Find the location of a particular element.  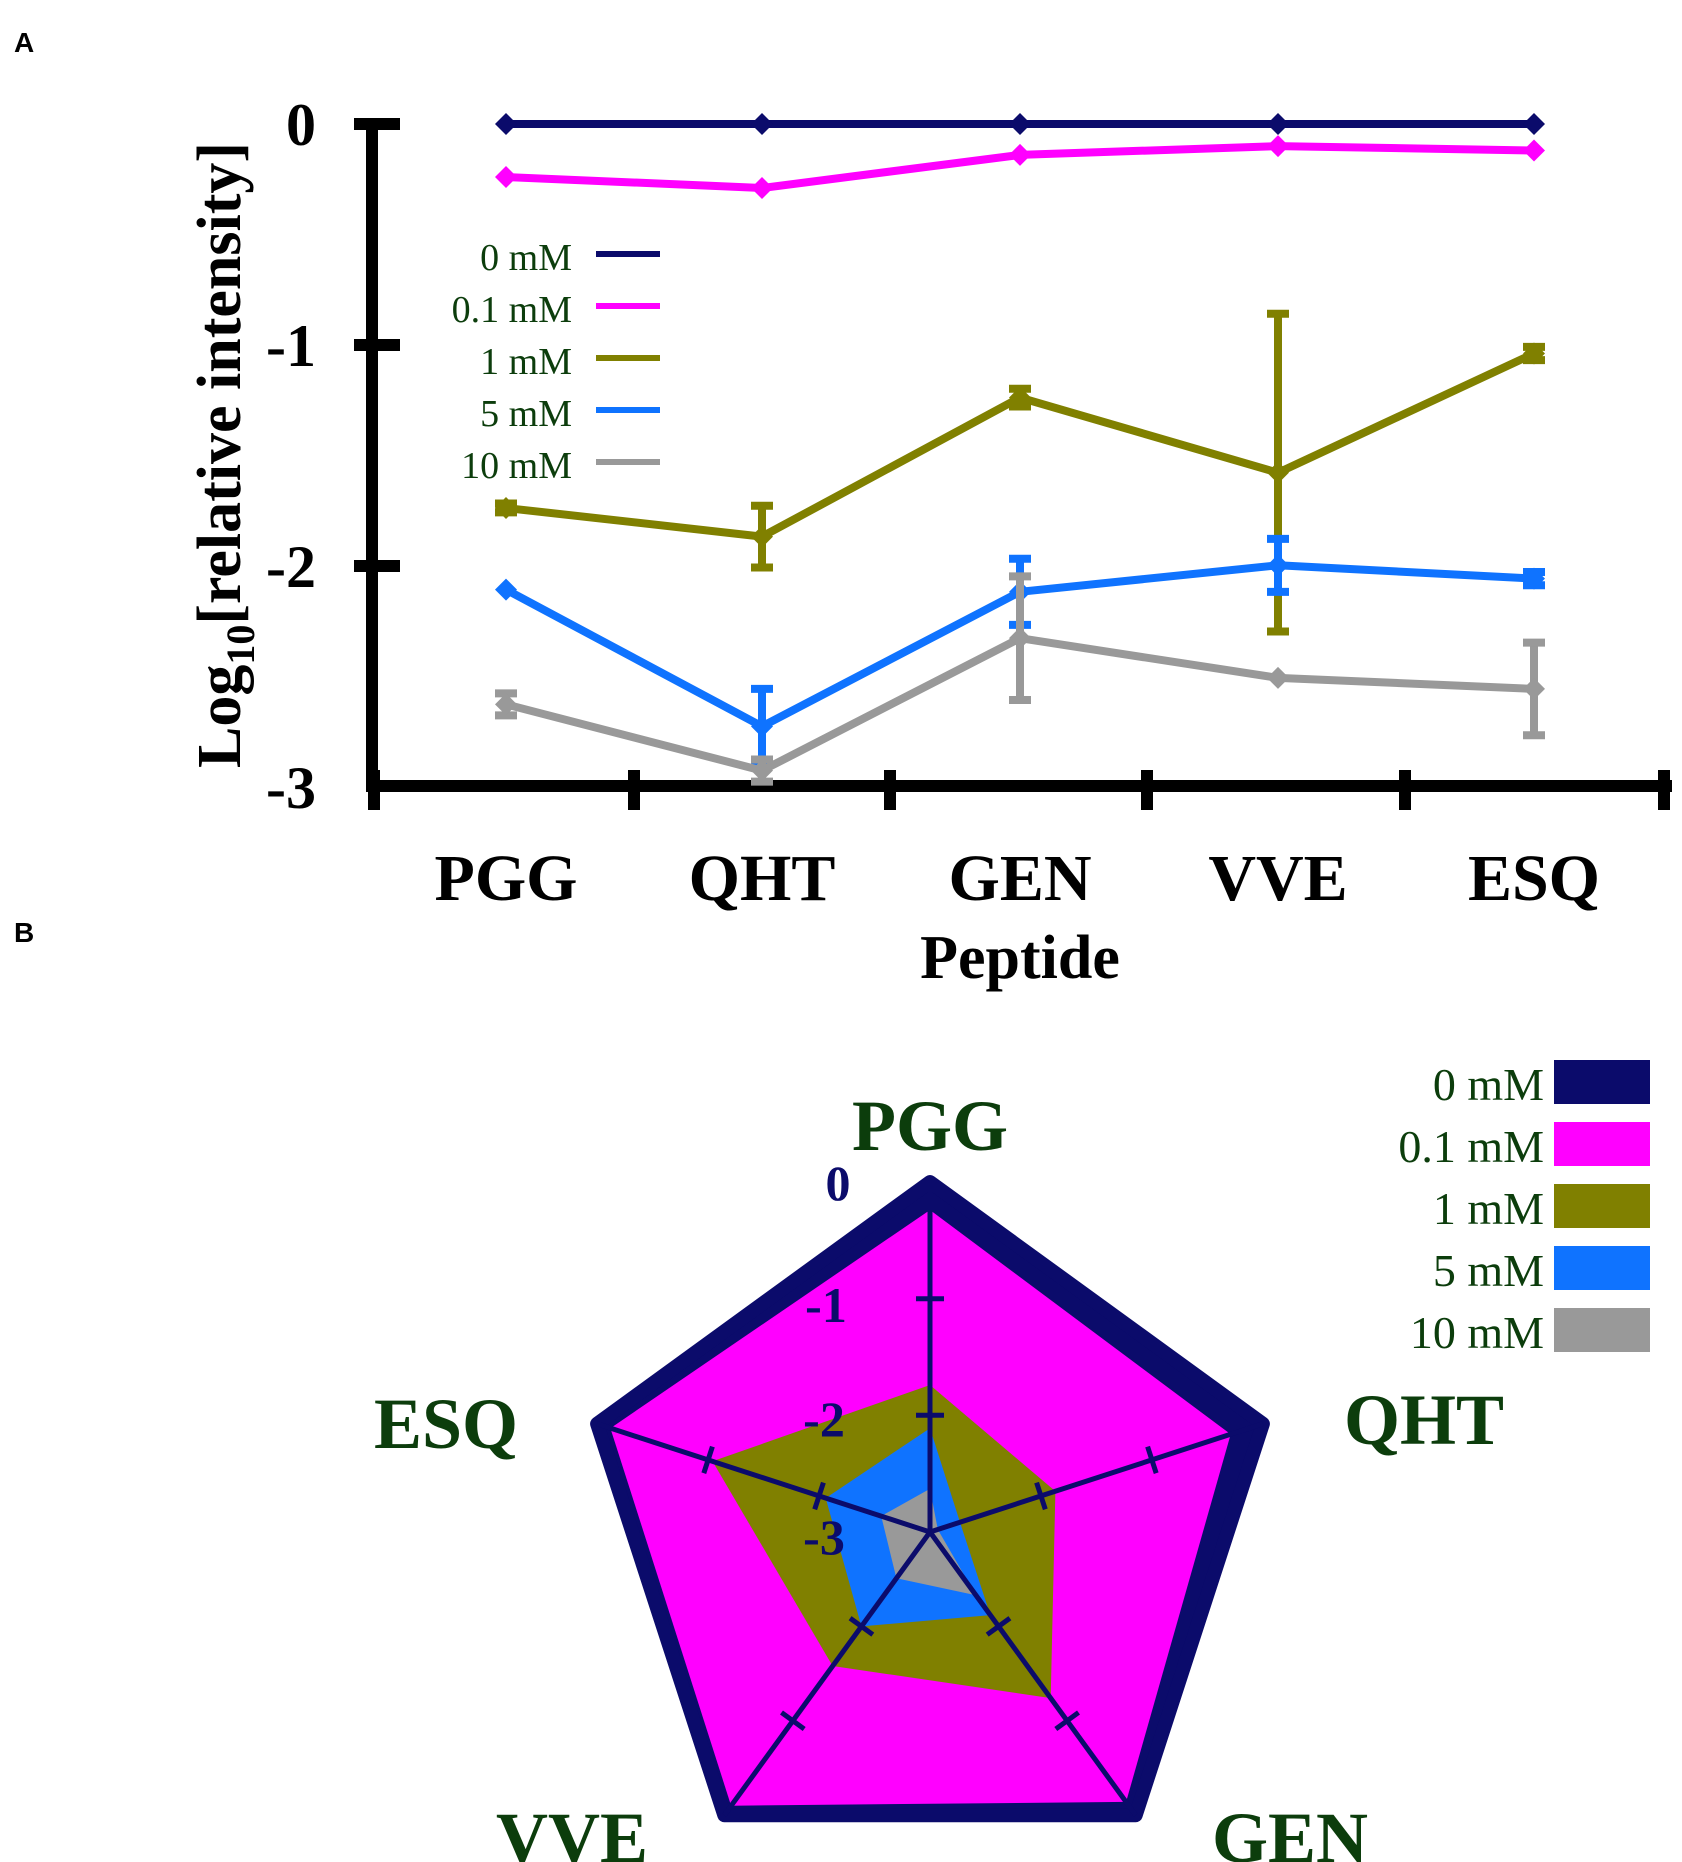

y-axis-title-sub: 10 is located at coordinates (240, 645).